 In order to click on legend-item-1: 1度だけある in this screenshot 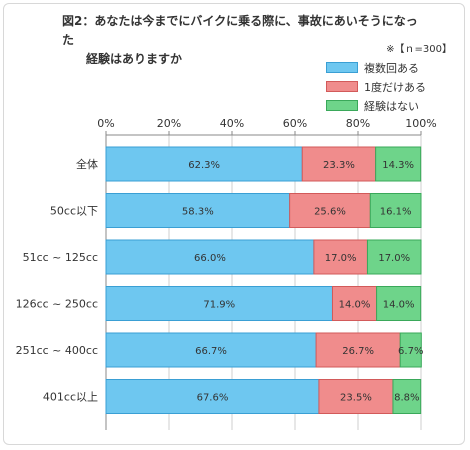, I will do `click(376, 86)`.